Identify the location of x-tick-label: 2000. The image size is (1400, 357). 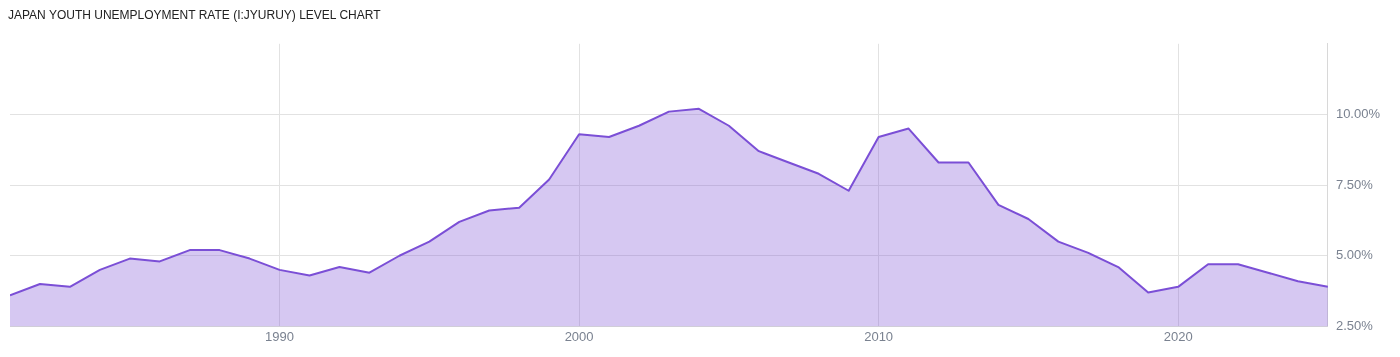
(579, 336).